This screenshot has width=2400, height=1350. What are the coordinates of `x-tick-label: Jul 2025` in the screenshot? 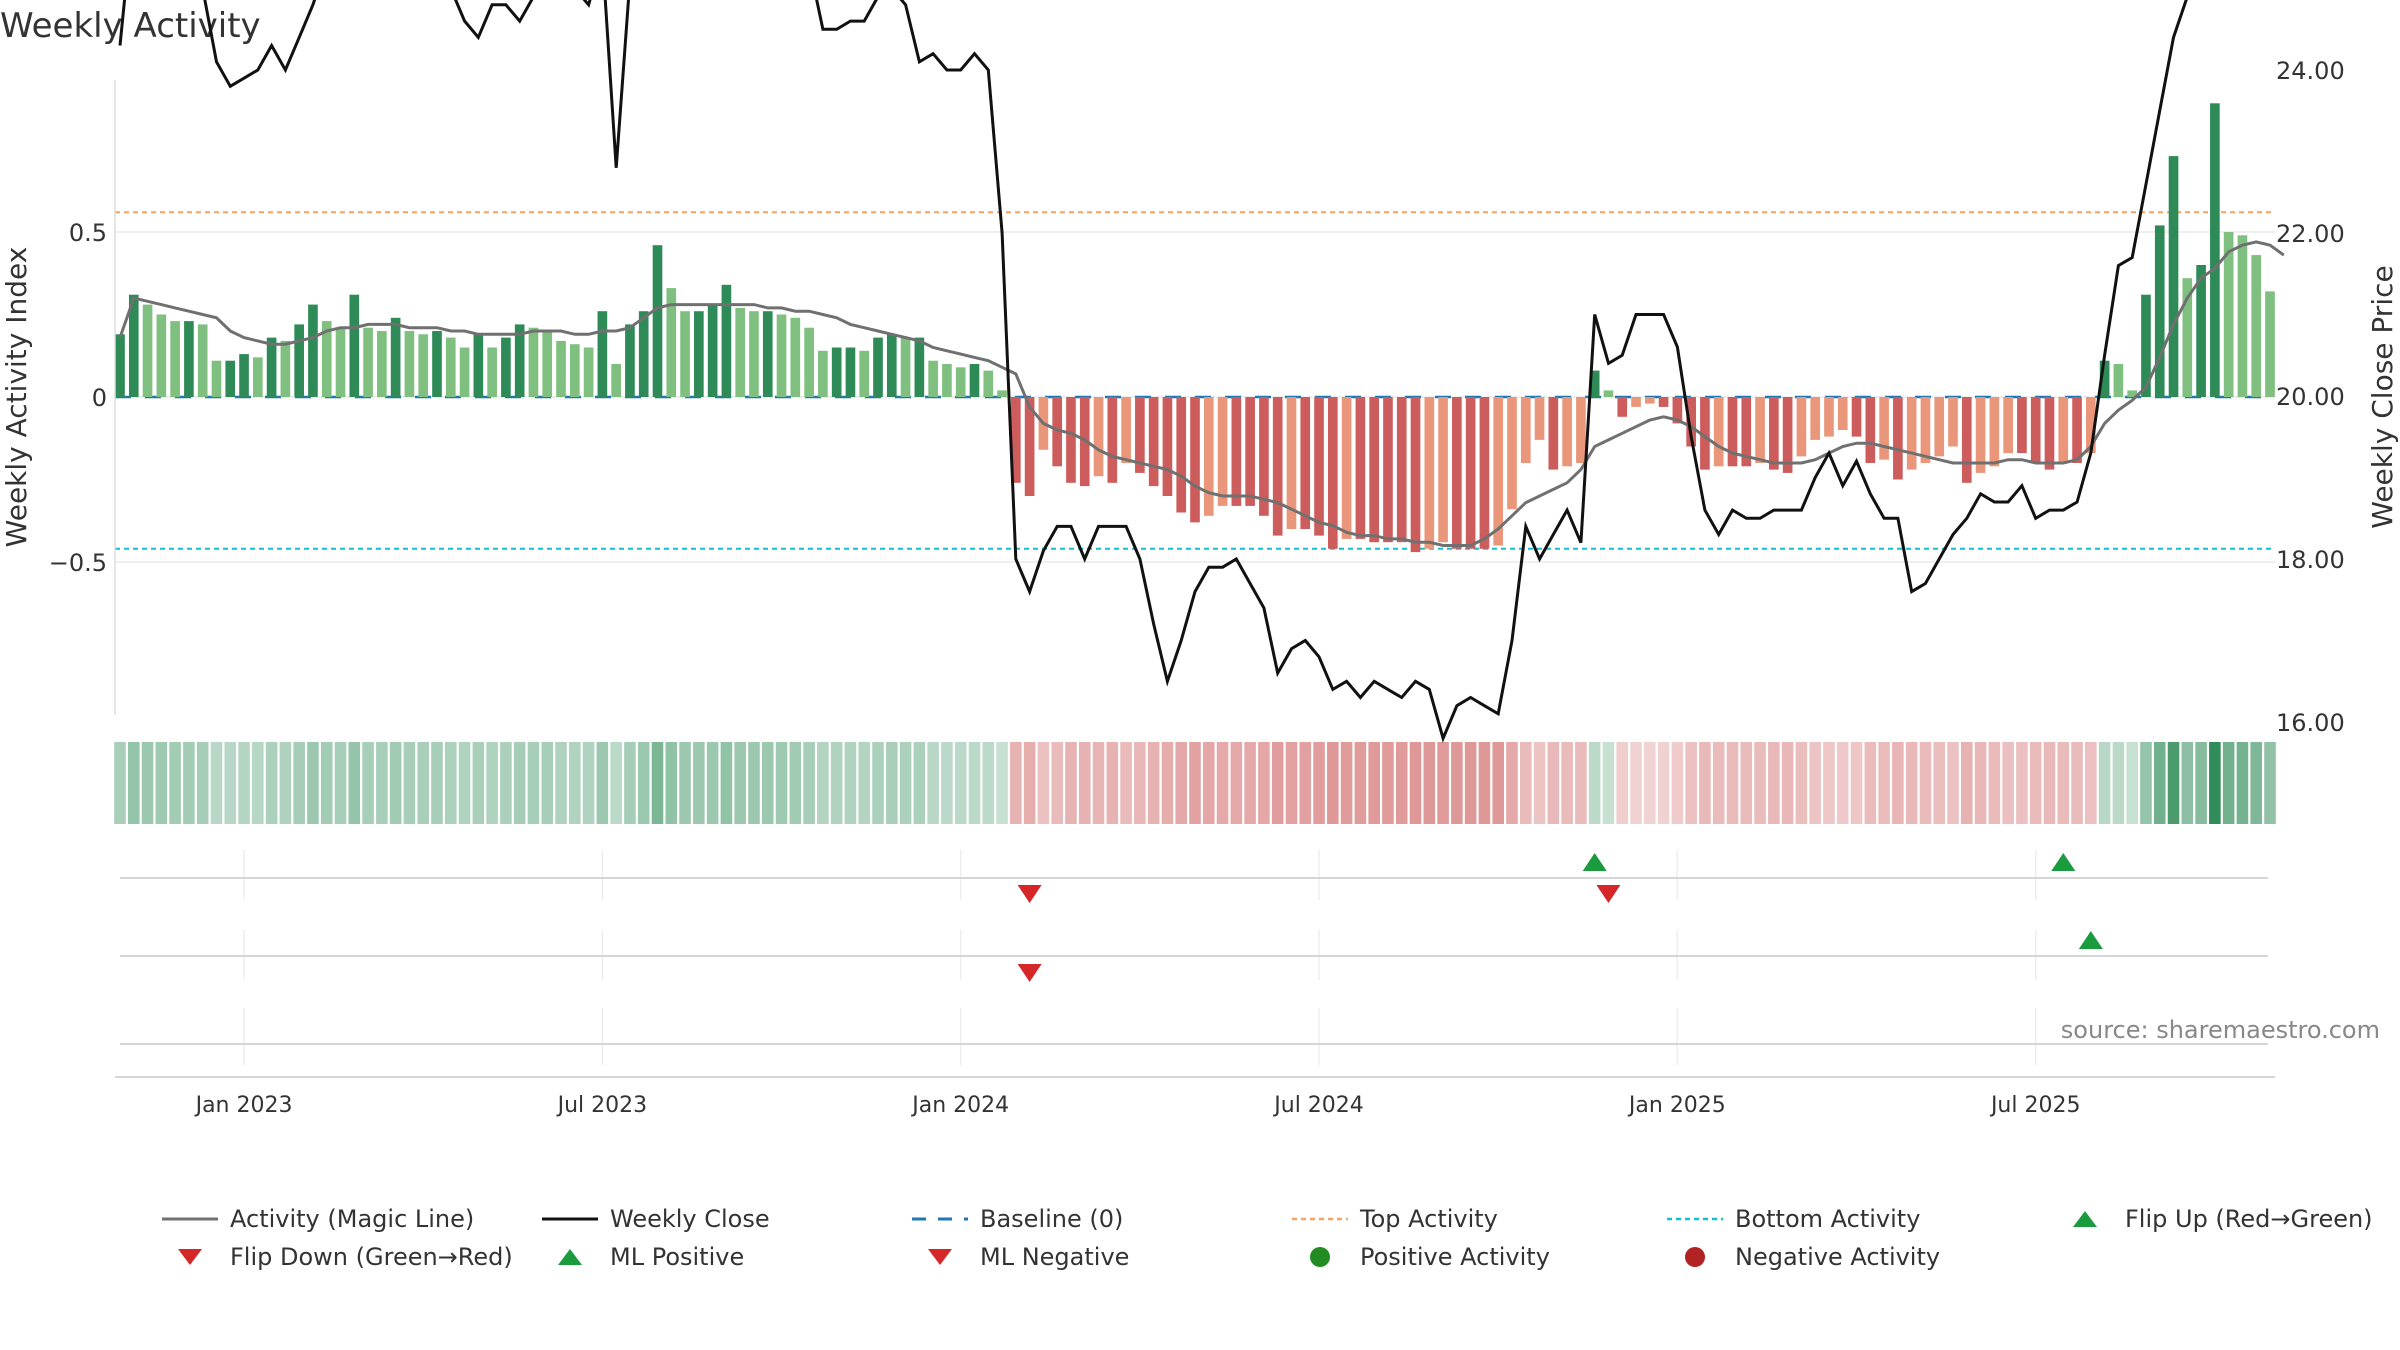 It's located at (2035, 1105).